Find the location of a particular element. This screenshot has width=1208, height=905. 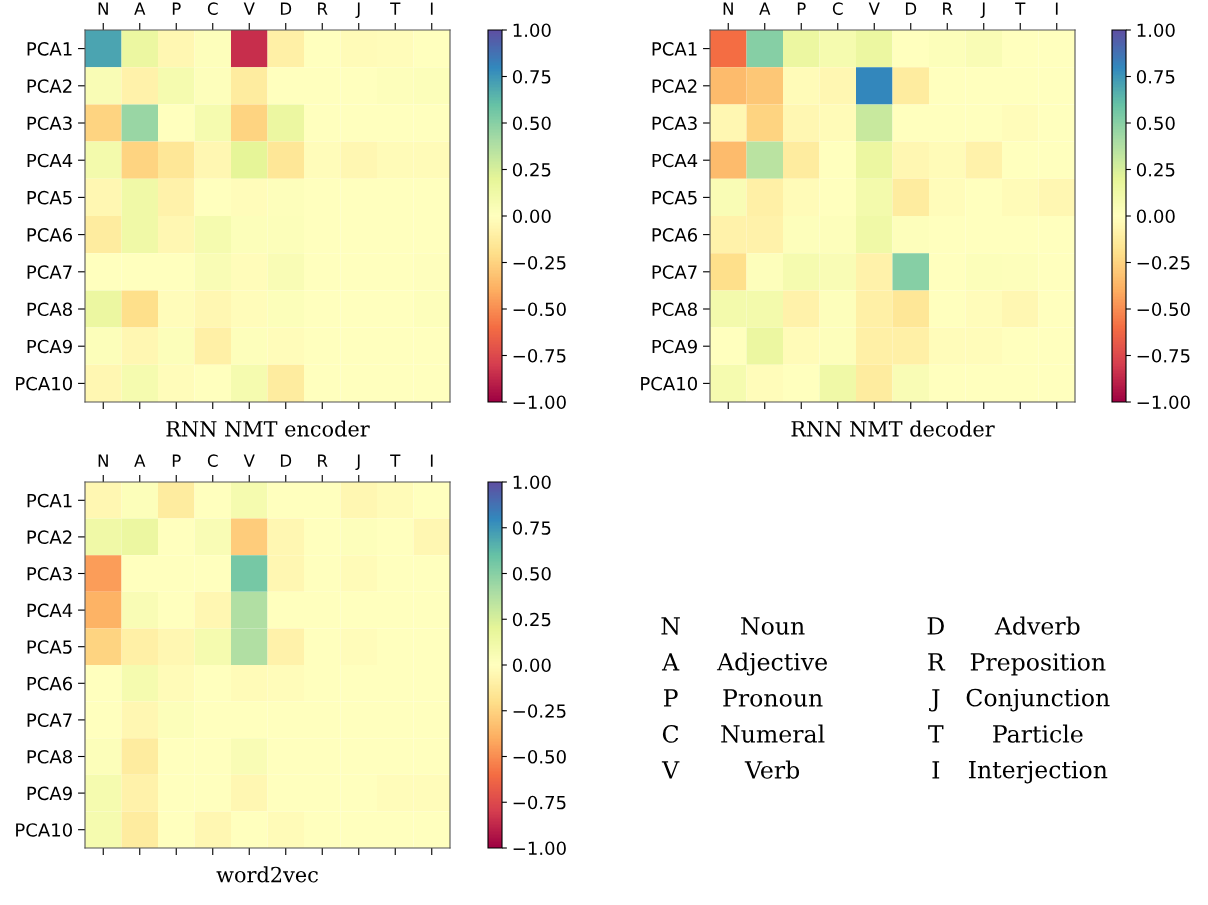

text: Noun is located at coordinates (773, 626).